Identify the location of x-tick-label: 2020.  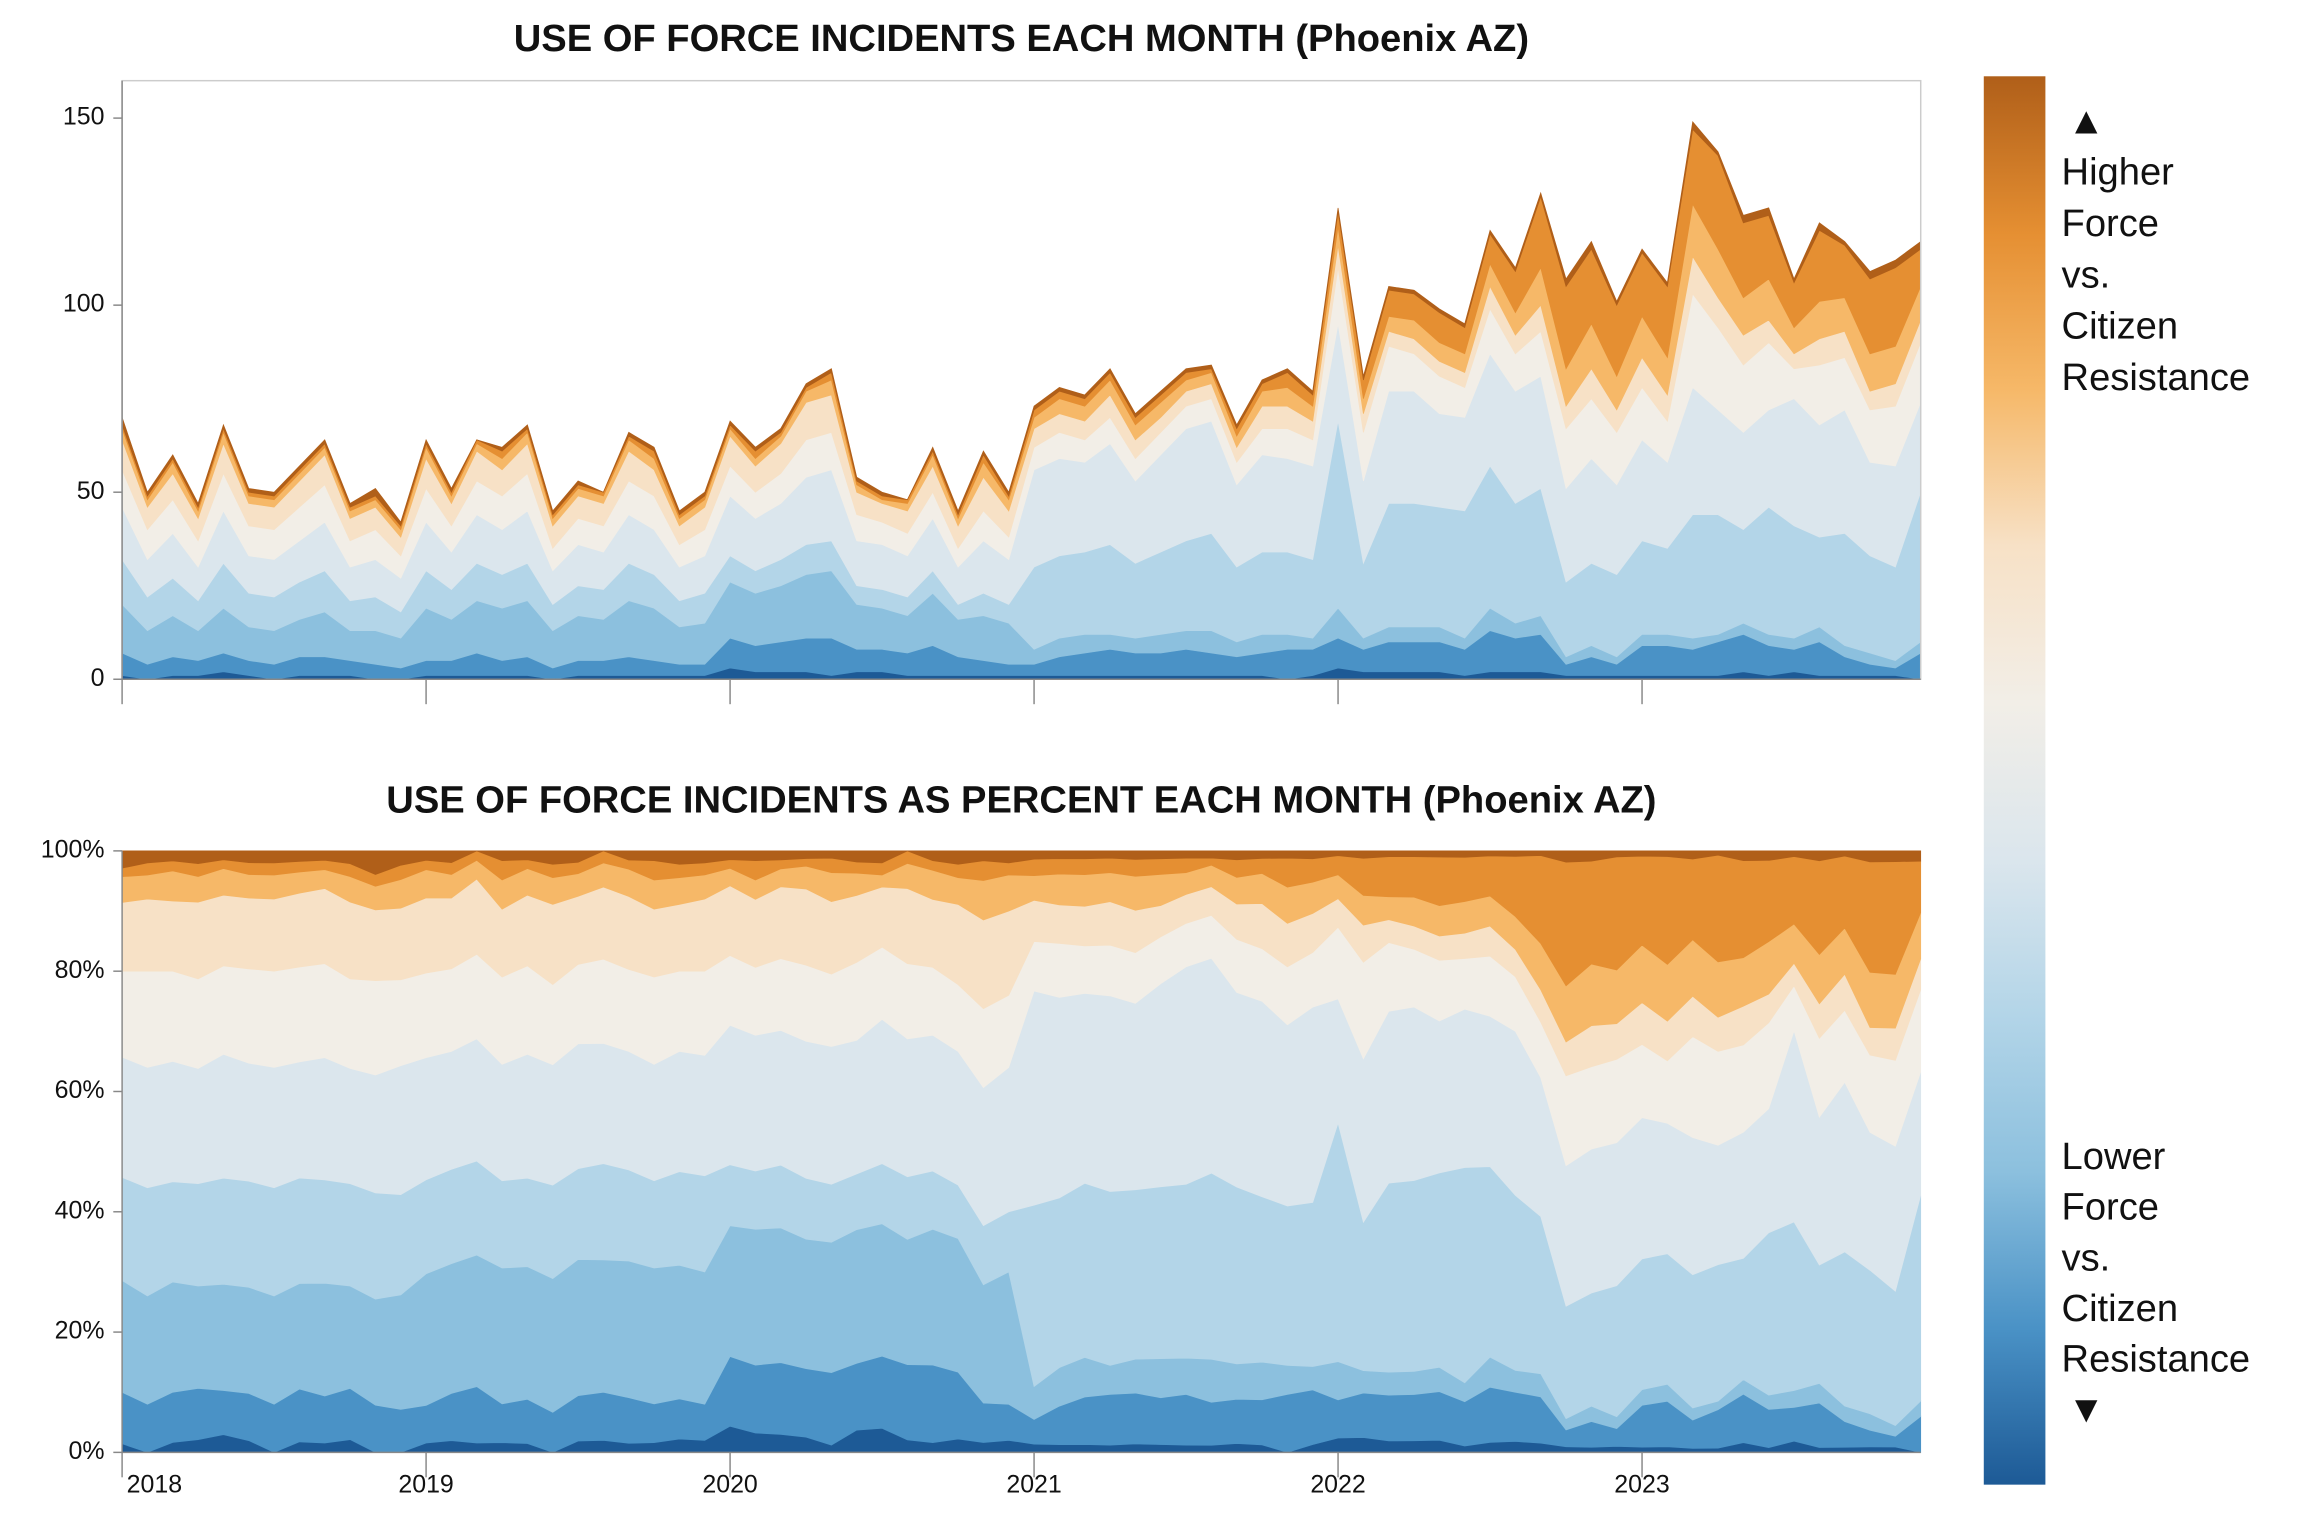
(729, 1485).